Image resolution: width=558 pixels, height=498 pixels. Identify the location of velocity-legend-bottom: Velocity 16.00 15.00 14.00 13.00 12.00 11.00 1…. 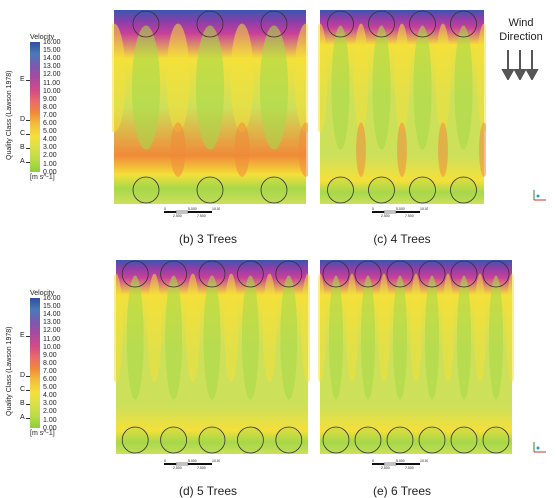
(50, 361).